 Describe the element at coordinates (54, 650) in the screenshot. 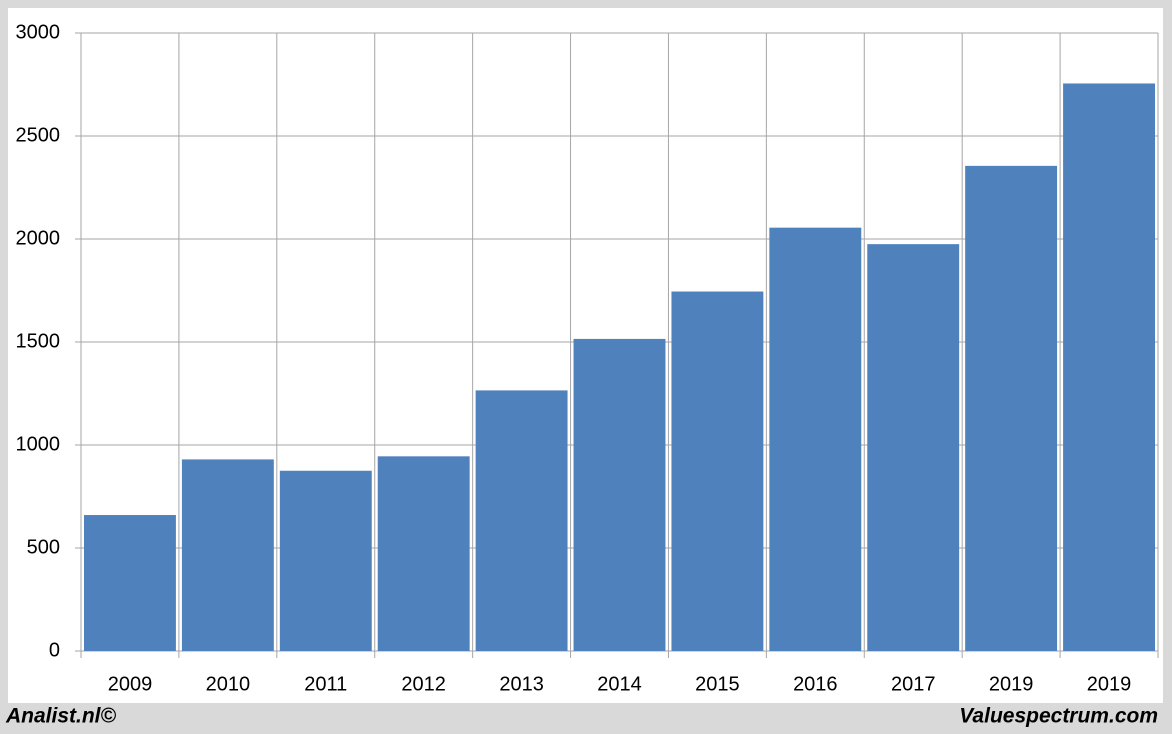

I see `y-tick-label: 0` at that location.